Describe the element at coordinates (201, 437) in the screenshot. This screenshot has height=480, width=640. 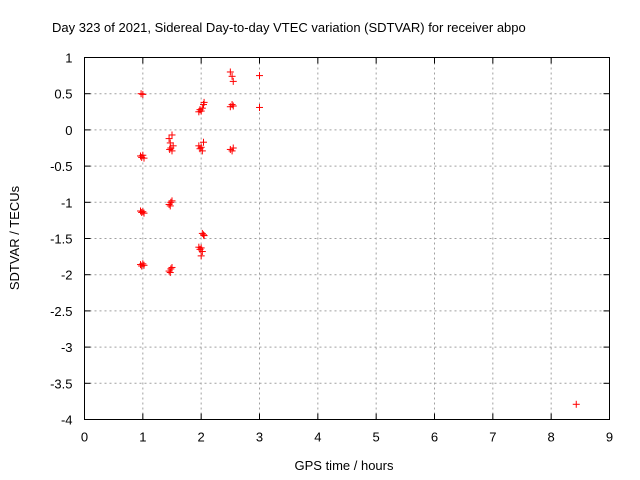
I see `x-tick-label: 2` at that location.